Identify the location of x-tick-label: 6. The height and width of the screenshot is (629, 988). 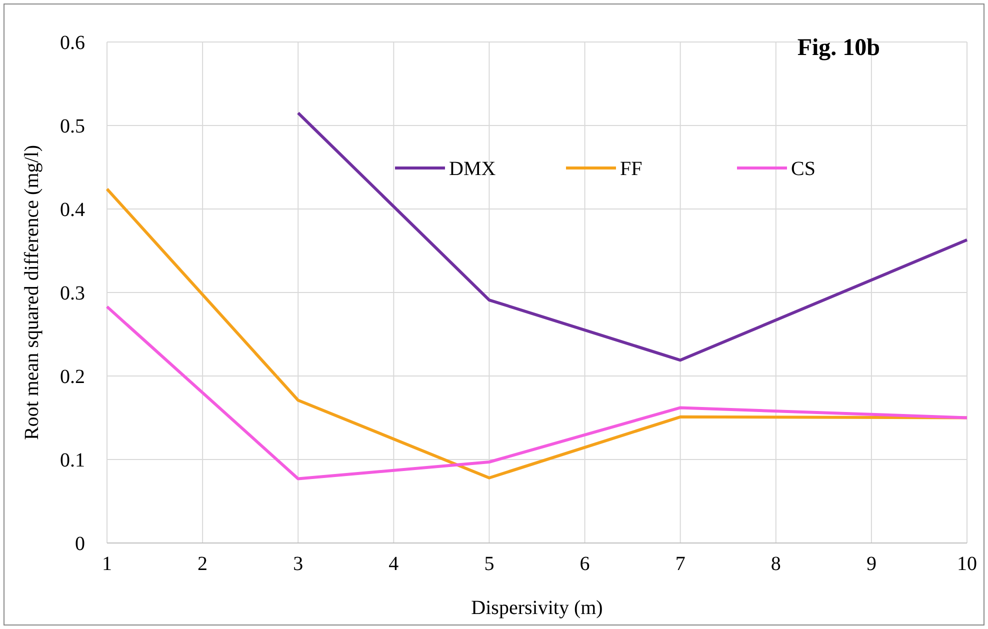
(585, 564).